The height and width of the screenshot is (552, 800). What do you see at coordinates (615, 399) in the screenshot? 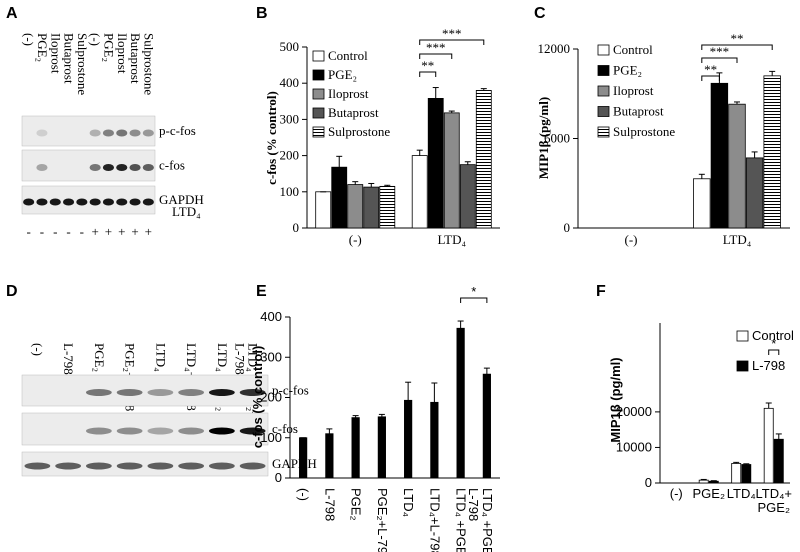
I see `y-axis-label: MIP1β (pg/ml)` at bounding box center [615, 399].